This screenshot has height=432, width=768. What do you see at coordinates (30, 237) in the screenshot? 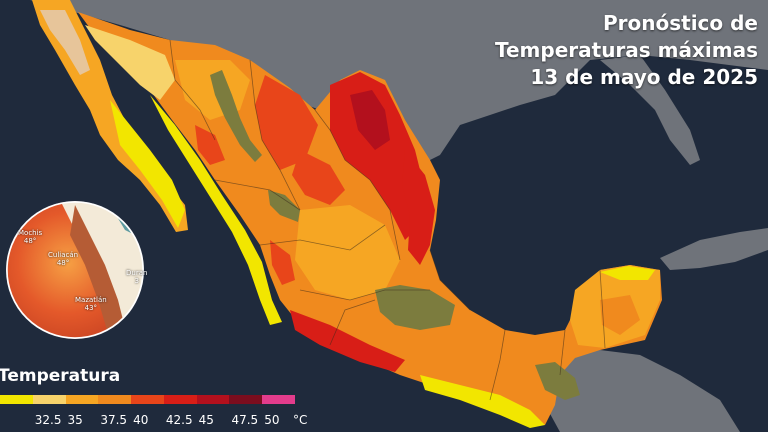
I see `inset-label-mochis: Mochis 48°` at bounding box center [30, 237].